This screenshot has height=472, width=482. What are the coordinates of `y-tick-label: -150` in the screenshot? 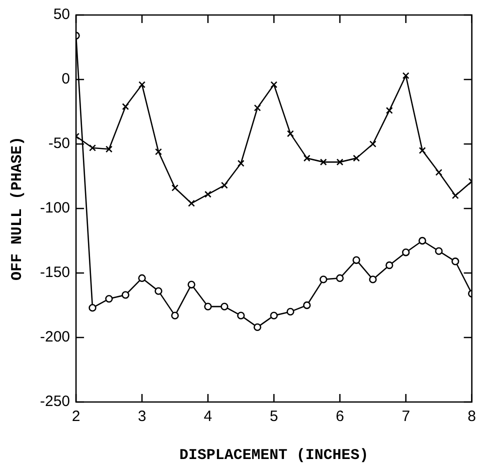 It's located at (55, 273).